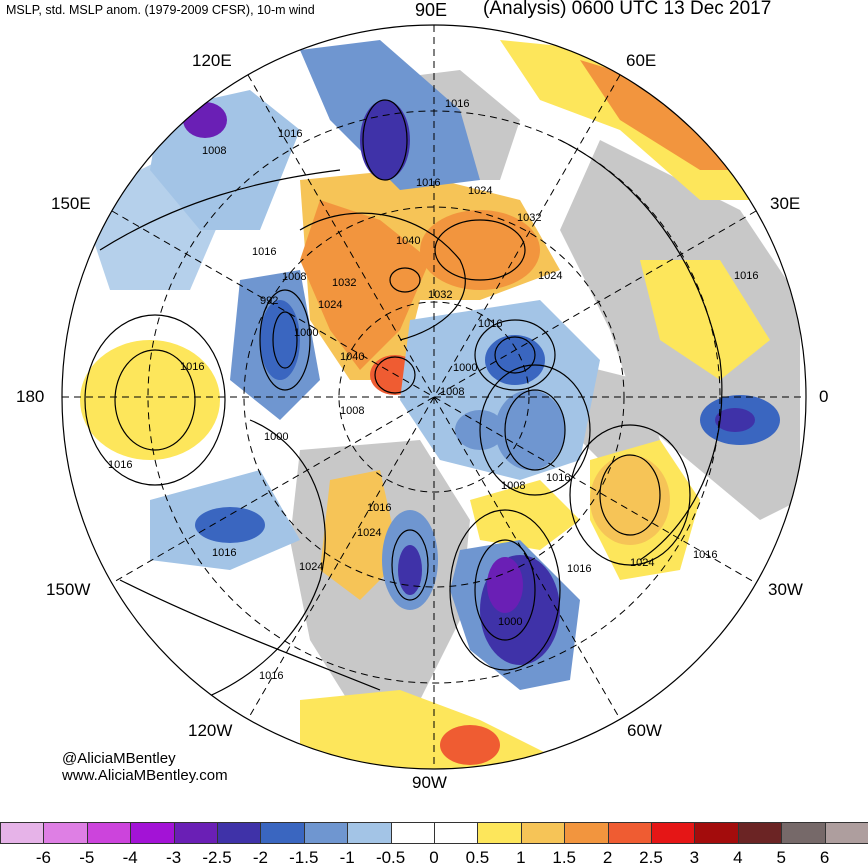 The image size is (868, 868). What do you see at coordinates (785, 203) in the screenshot?
I see `lon-label-30e: 30E` at bounding box center [785, 203].